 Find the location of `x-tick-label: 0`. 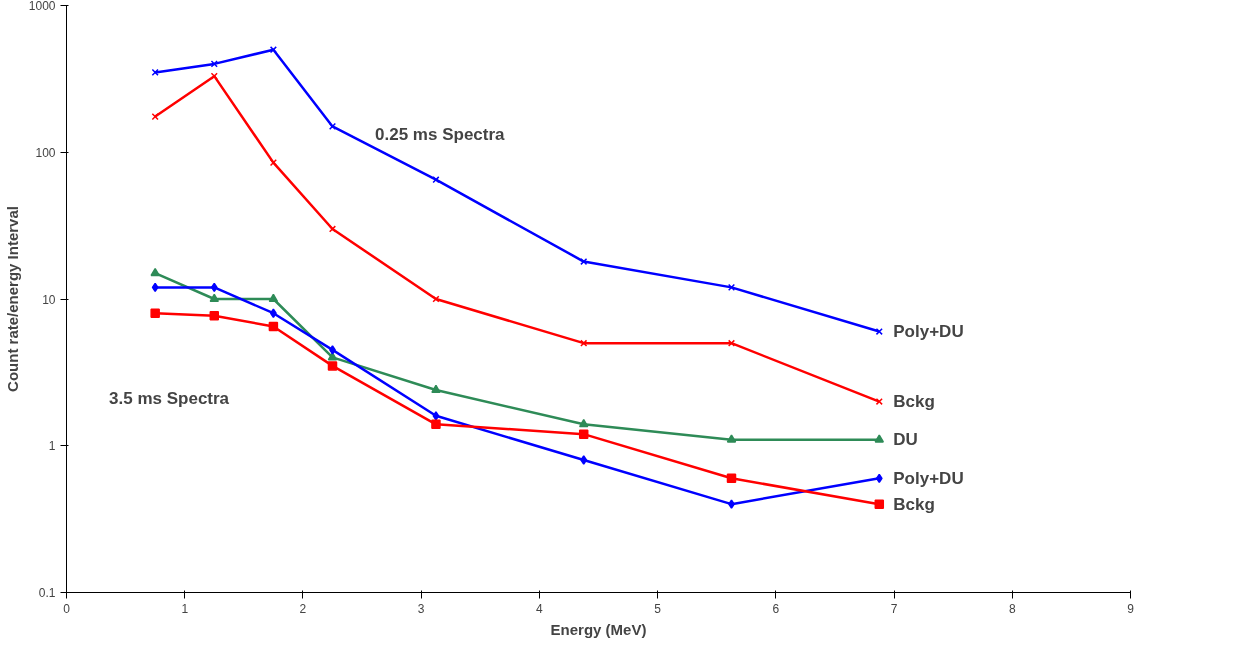

x-tick-label: 0 is located at coordinates (67, 608).